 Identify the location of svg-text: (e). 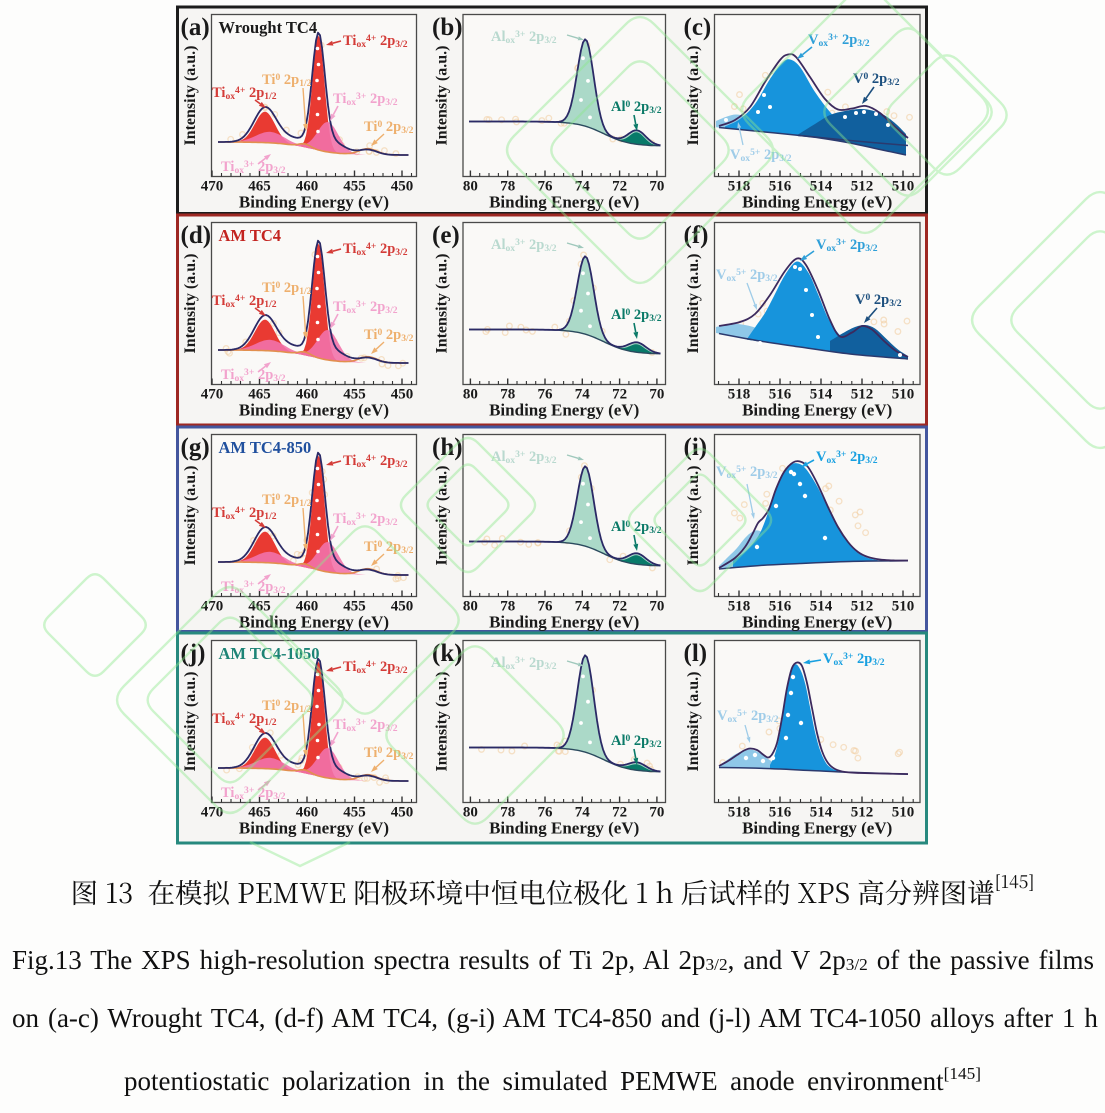
(446, 235).